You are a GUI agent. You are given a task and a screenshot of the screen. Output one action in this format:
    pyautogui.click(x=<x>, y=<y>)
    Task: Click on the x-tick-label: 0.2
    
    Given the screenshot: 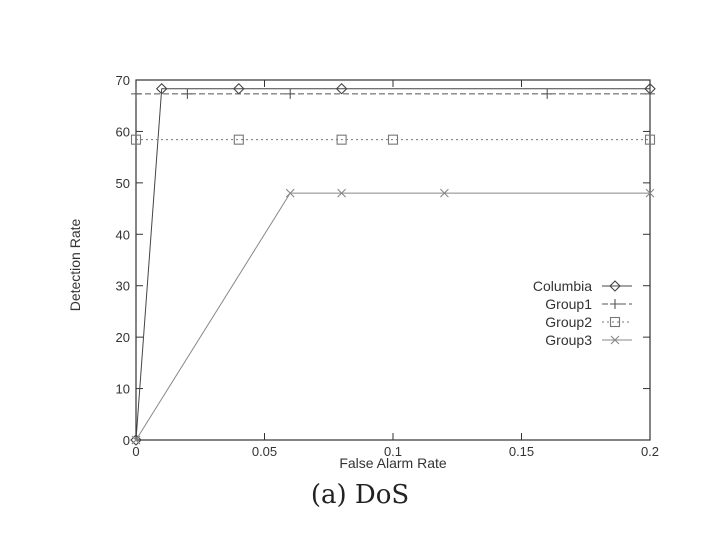 What is the action you would take?
    pyautogui.click(x=650, y=451)
    